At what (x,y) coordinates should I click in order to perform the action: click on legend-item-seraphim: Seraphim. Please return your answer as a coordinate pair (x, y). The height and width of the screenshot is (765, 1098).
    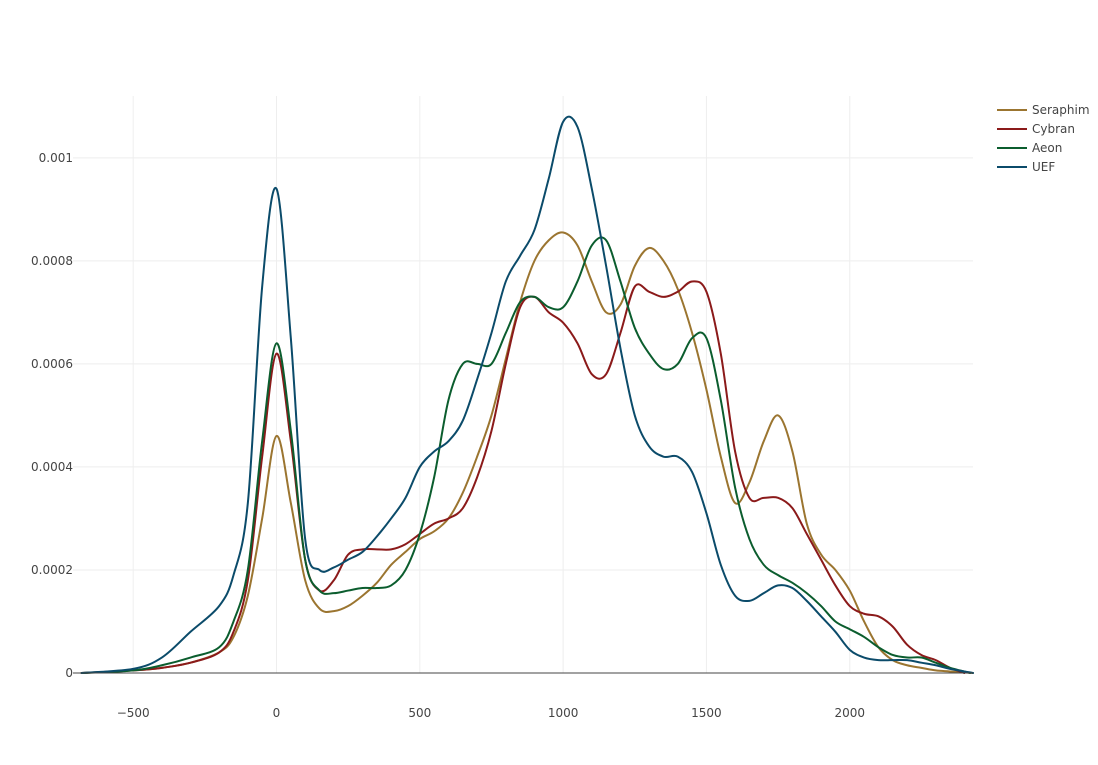
    Looking at the image, I should click on (1043, 110).